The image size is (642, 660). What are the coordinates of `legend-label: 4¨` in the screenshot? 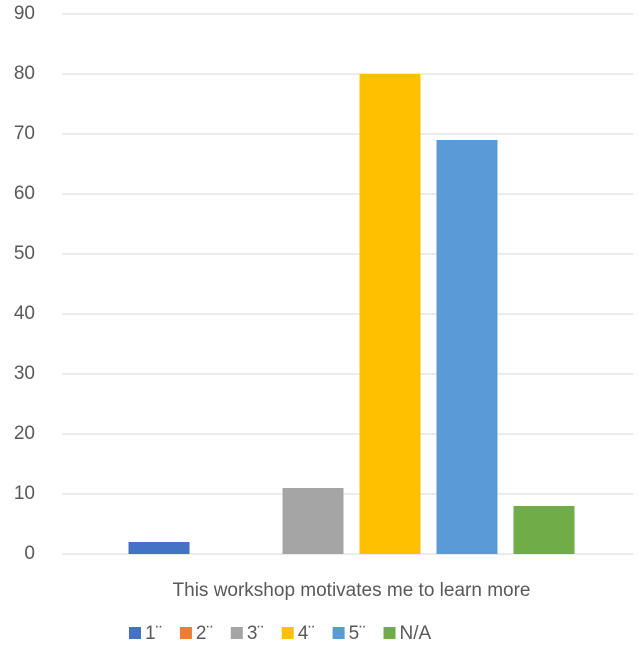 It's located at (306, 633).